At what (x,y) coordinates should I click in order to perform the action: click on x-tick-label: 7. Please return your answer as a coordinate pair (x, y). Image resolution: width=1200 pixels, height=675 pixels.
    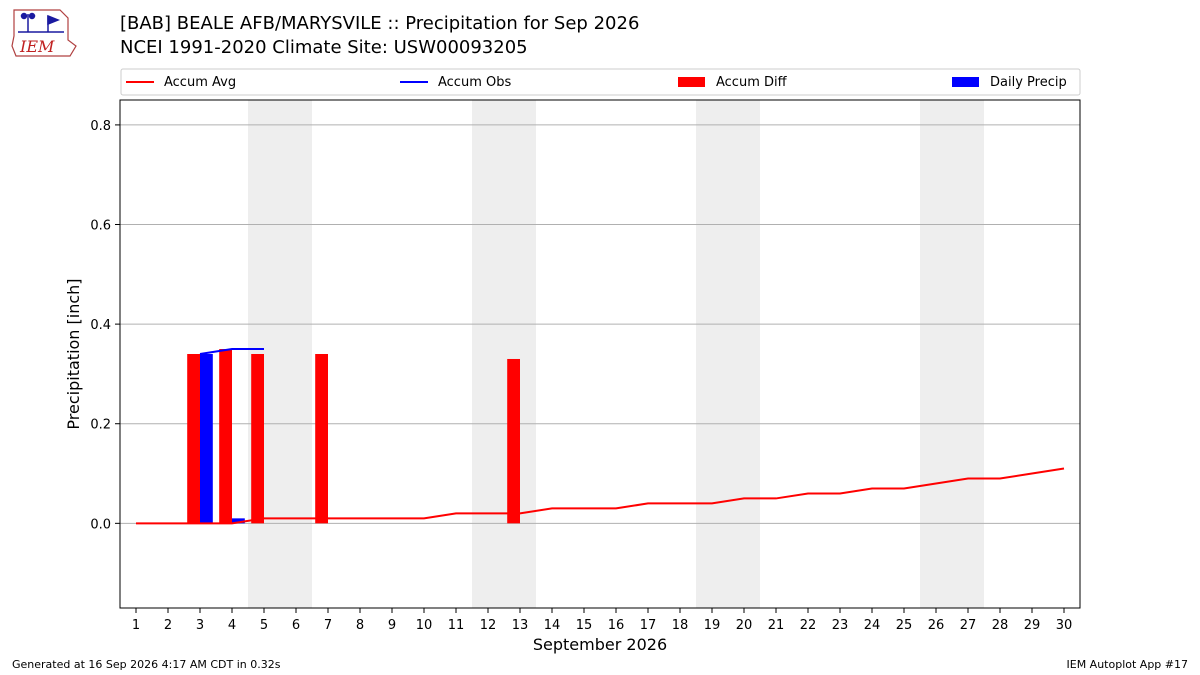
    Looking at the image, I should click on (328, 625).